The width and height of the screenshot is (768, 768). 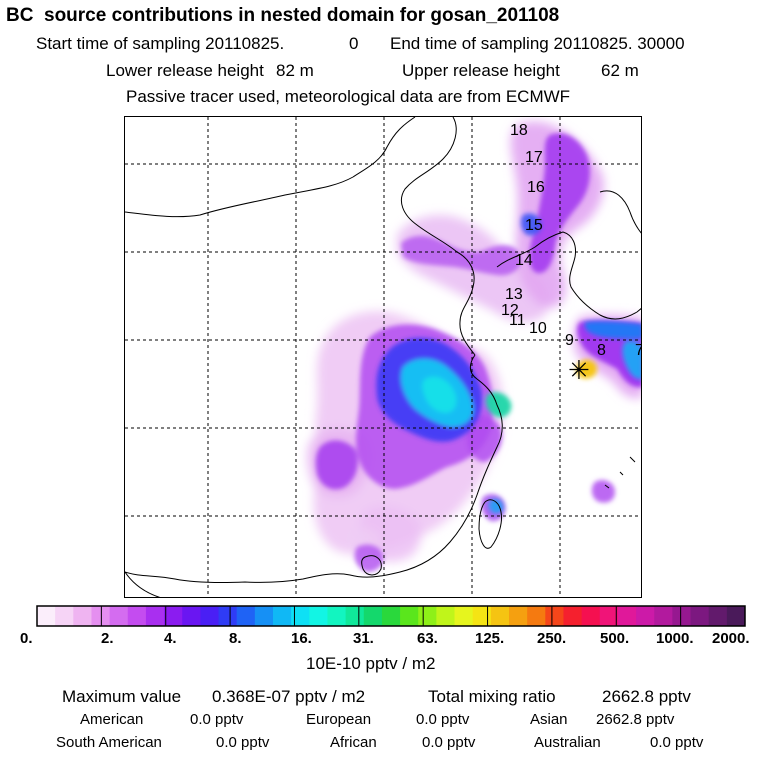 What do you see at coordinates (646, 696) in the screenshot?
I see `total-mixing-value: 2662.8 pptv` at bounding box center [646, 696].